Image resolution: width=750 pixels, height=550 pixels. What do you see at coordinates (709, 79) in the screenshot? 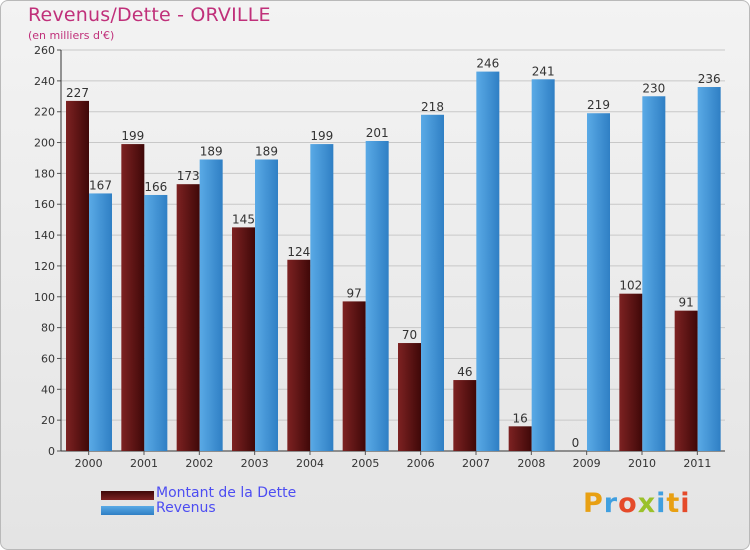
I see `data-label-revenue-2011: 236` at bounding box center [709, 79].